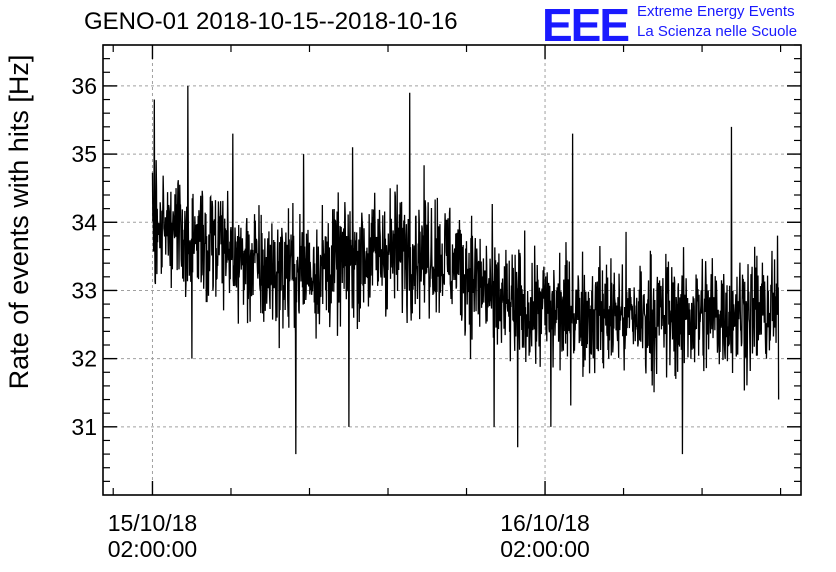 The image size is (836, 572). I want to click on chart-title: GENO-01 2018-10-15--2018-10-16, so click(271, 21).